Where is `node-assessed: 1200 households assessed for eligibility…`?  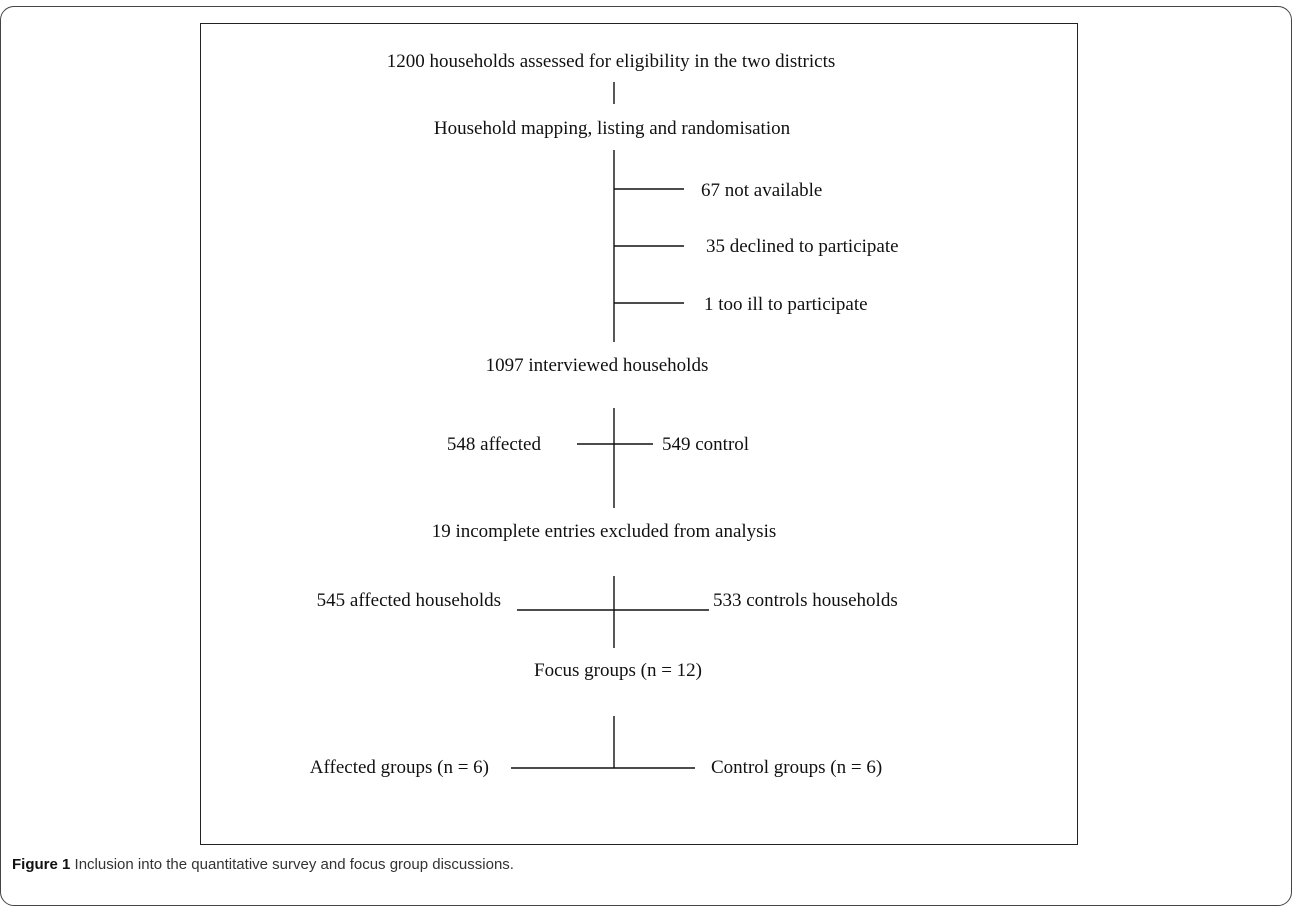
node-assessed: 1200 households assessed for eligibility… is located at coordinates (611, 61).